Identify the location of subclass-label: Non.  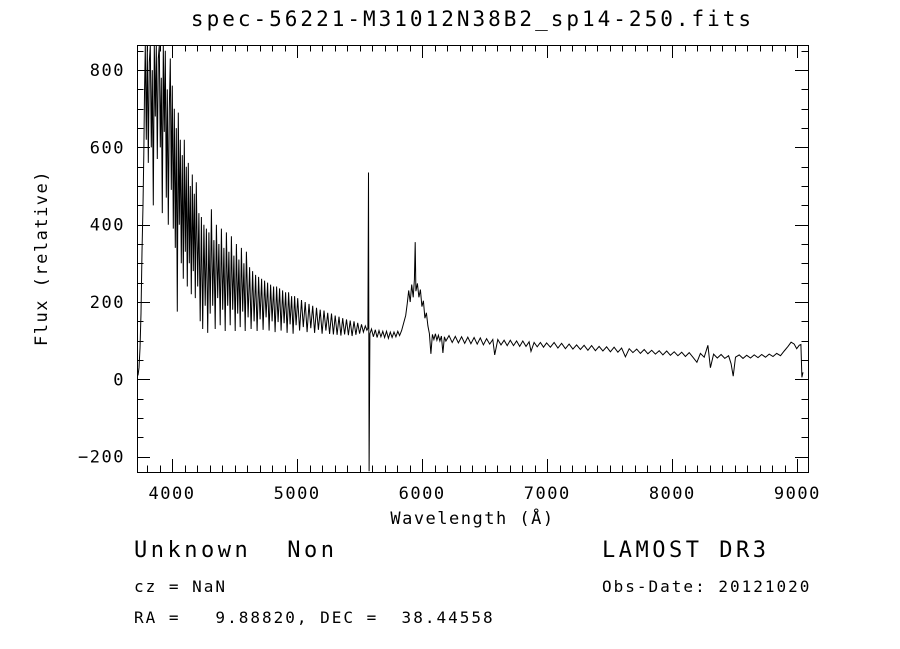
(312, 550).